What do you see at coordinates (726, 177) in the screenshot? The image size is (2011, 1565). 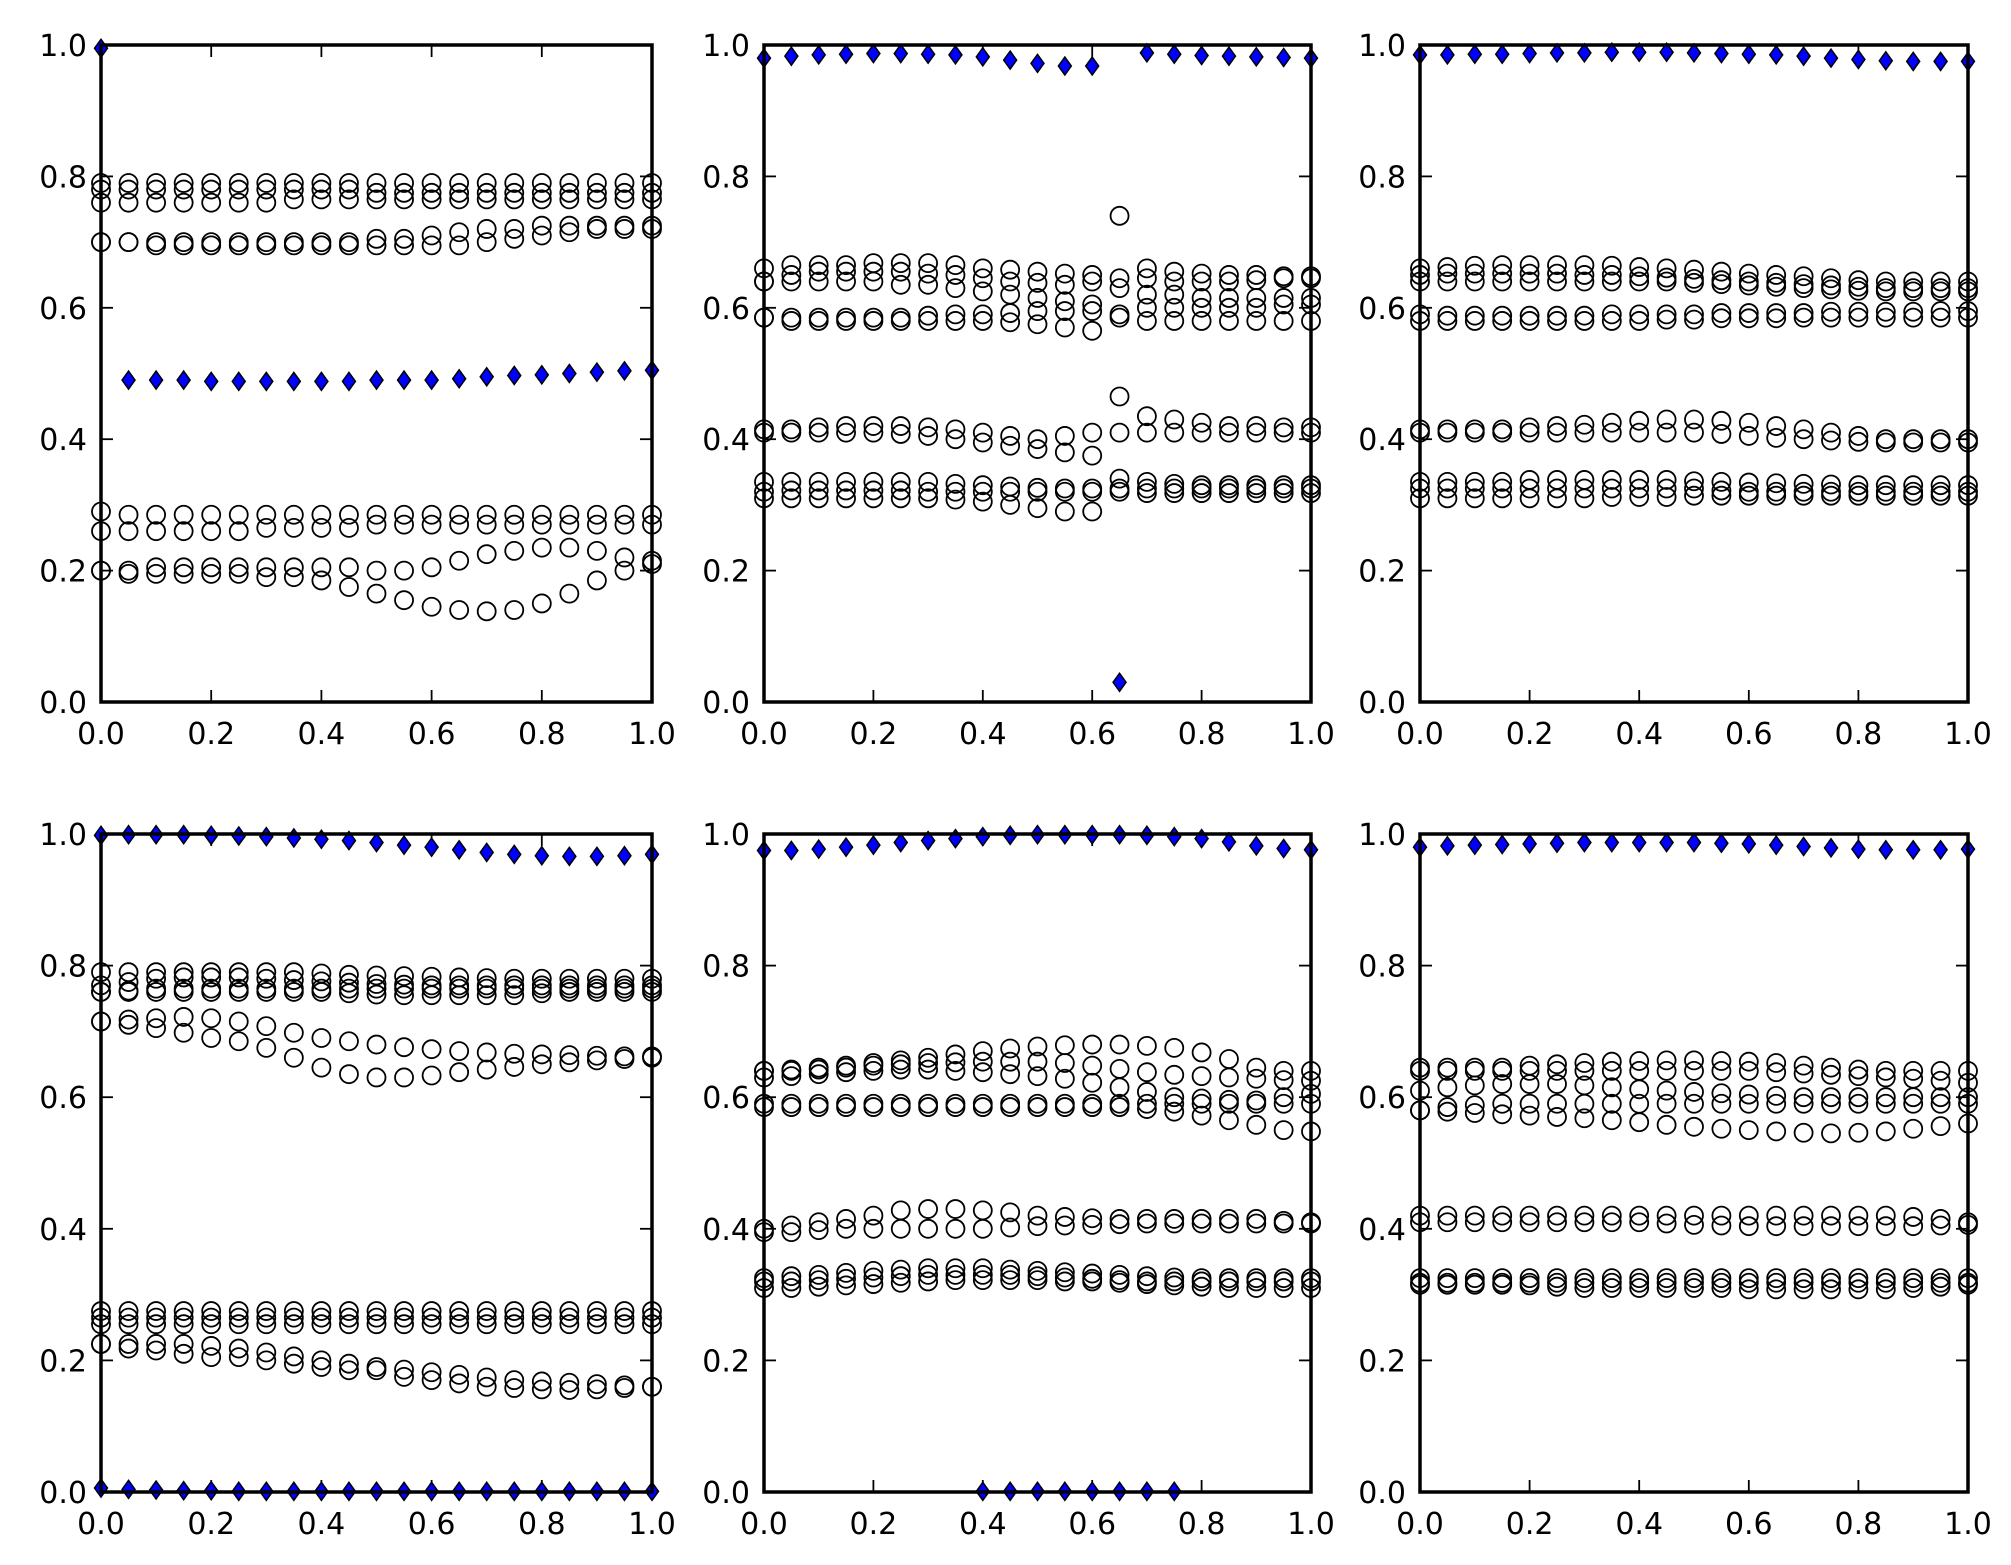 I see `y-tick-label: 0.8` at bounding box center [726, 177].